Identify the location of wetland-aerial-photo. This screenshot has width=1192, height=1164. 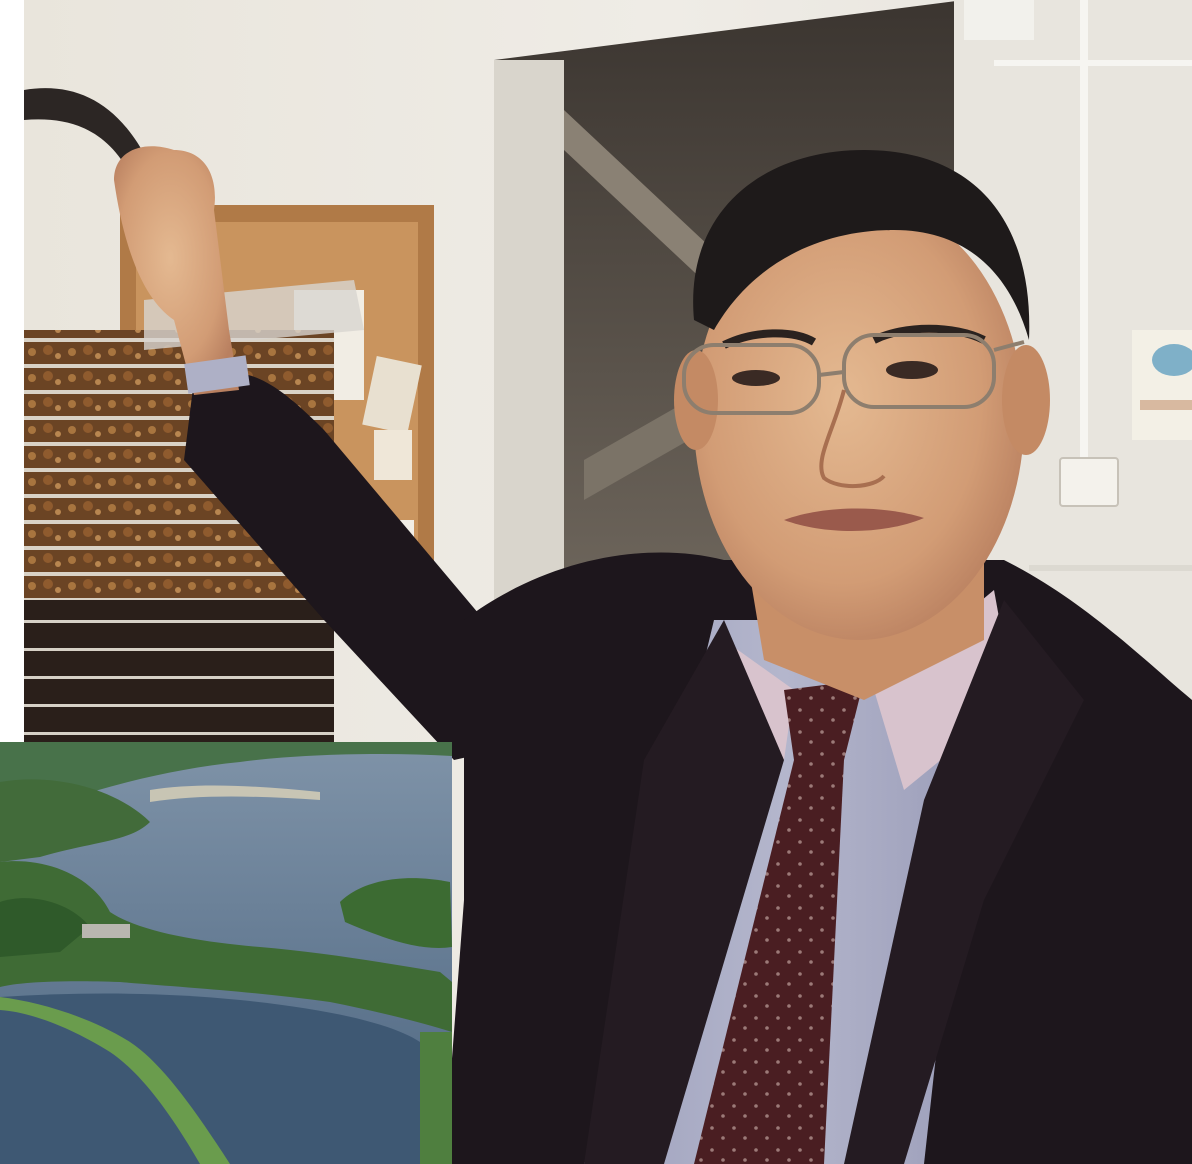
(226, 953).